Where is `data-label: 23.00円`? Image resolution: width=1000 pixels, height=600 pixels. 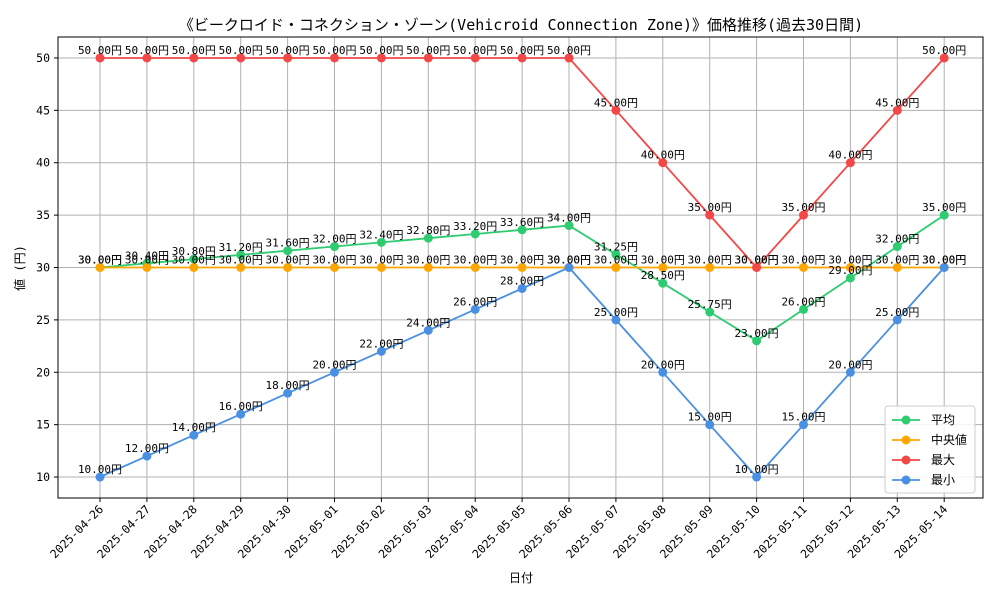 data-label: 23.00円 is located at coordinates (757, 333).